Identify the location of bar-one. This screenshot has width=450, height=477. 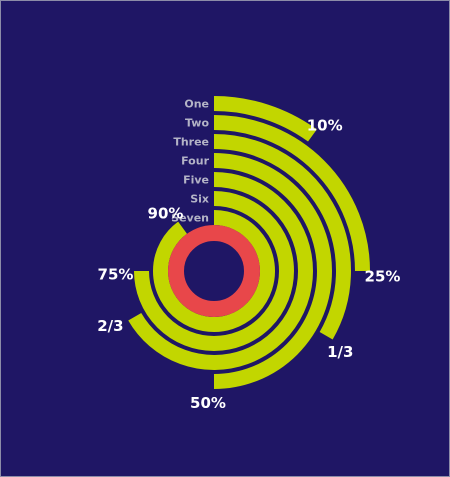
(265, 119).